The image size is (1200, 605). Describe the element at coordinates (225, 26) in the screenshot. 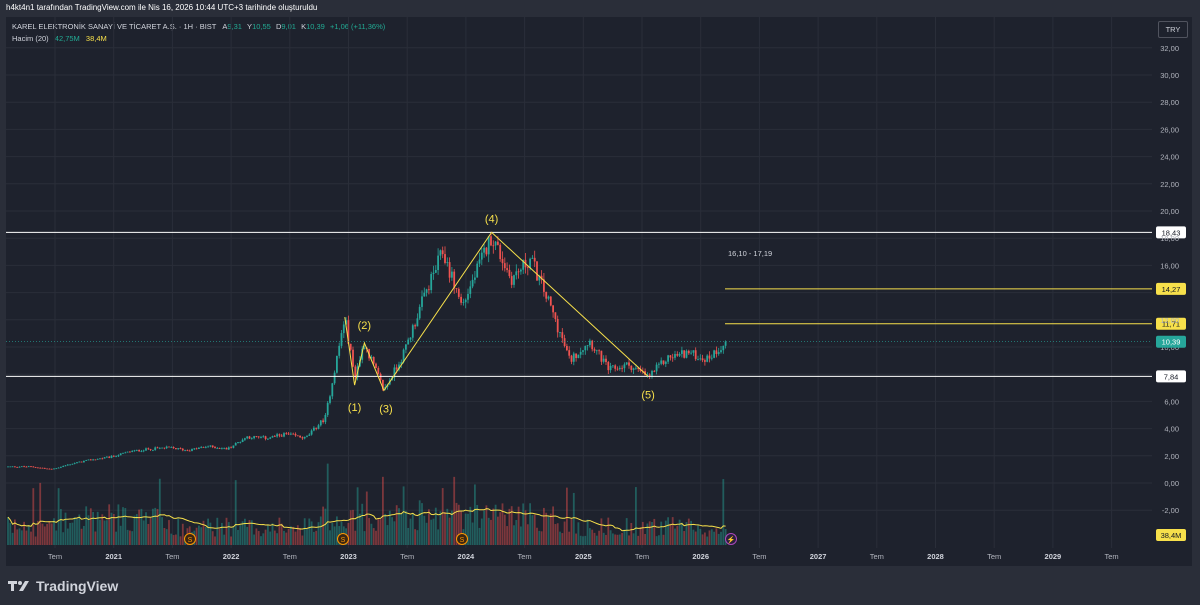

I see `open-key: A` at that location.